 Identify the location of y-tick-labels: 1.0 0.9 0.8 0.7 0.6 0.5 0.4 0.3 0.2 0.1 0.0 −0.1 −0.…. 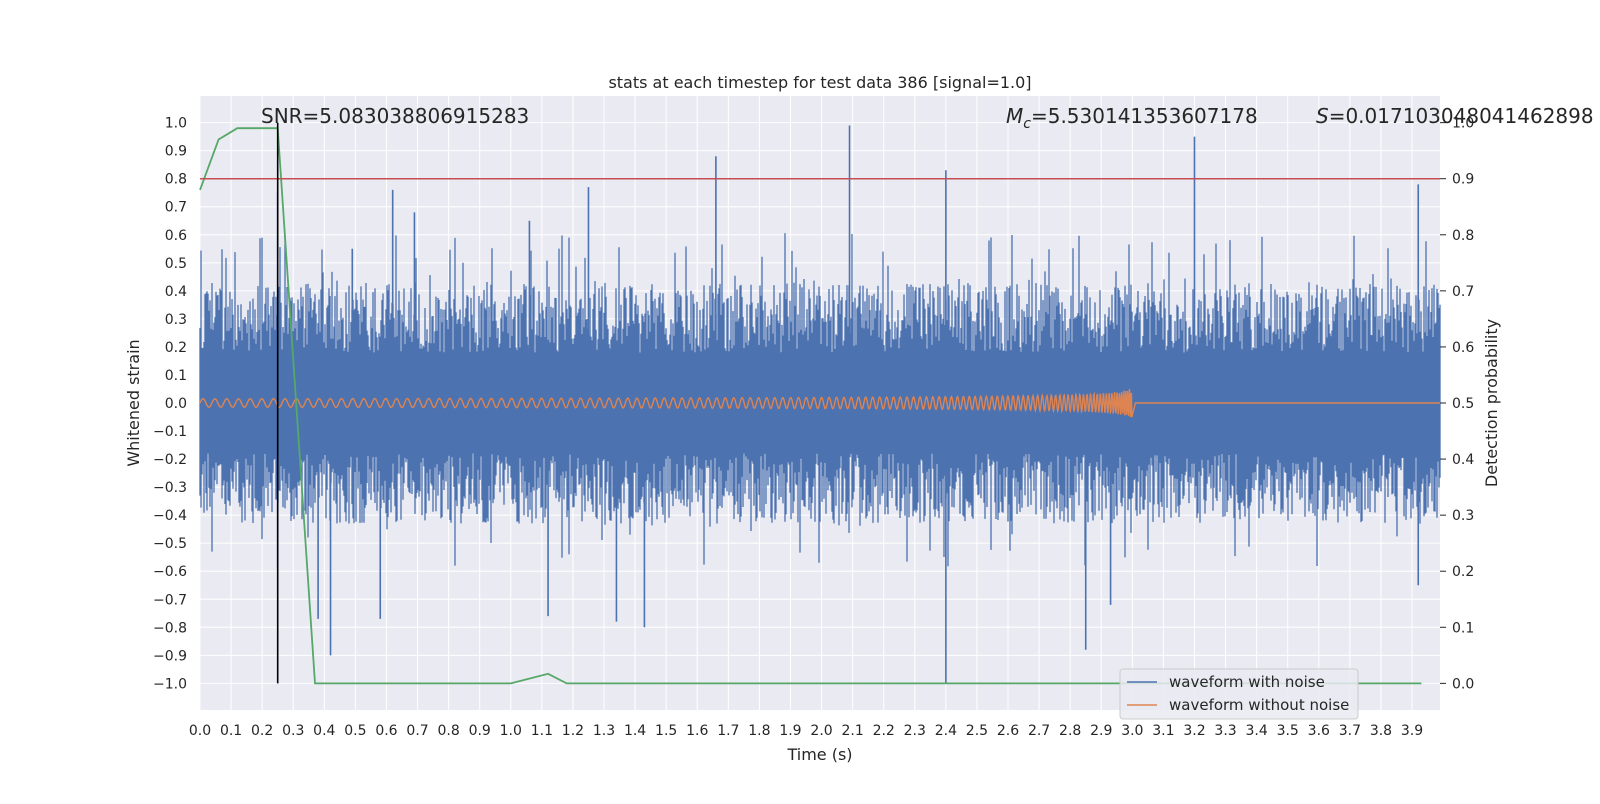
(170, 404).